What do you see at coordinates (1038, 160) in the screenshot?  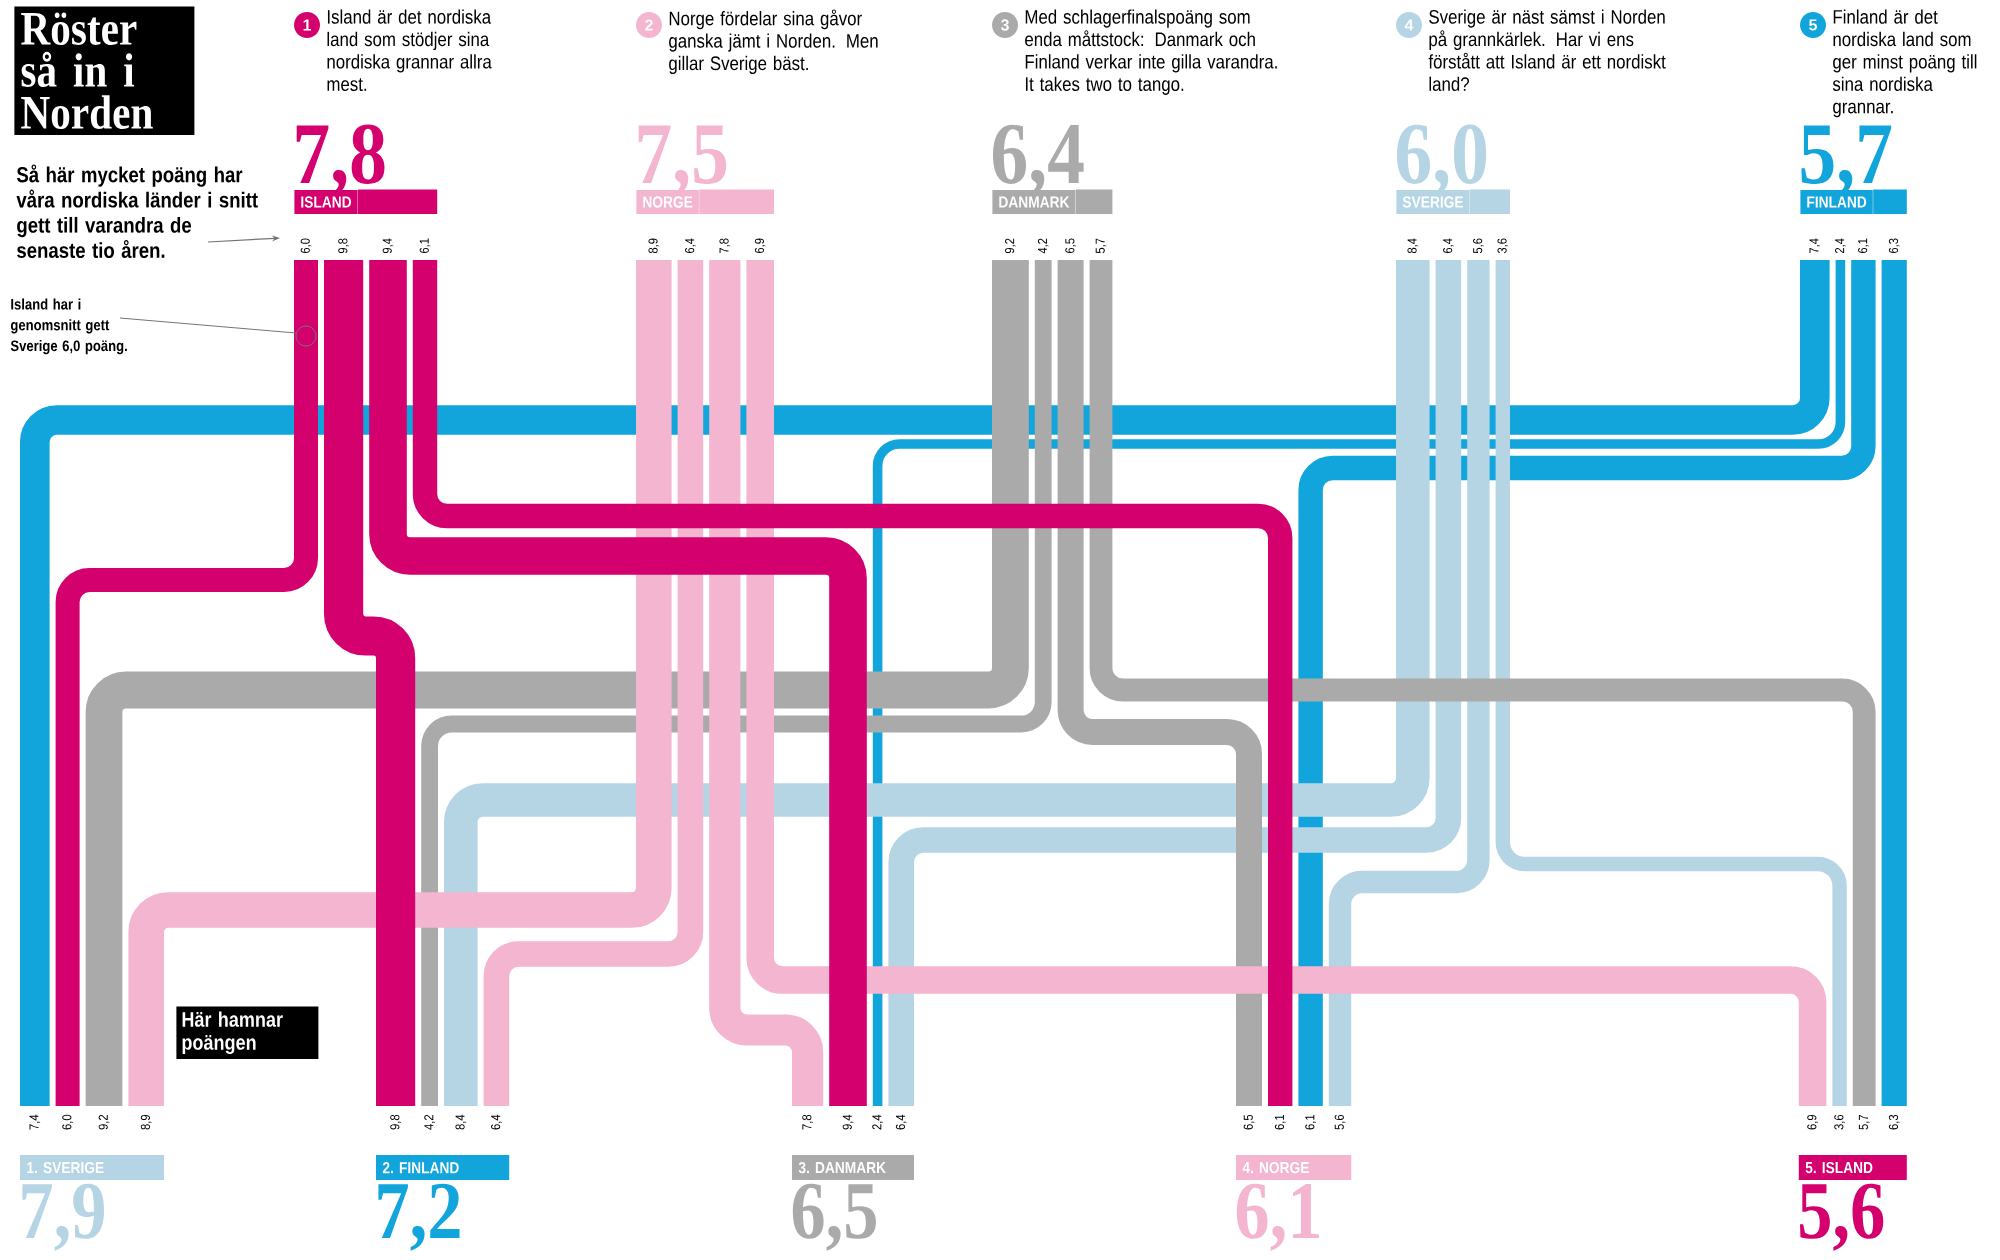 I see `text: 6,4` at bounding box center [1038, 160].